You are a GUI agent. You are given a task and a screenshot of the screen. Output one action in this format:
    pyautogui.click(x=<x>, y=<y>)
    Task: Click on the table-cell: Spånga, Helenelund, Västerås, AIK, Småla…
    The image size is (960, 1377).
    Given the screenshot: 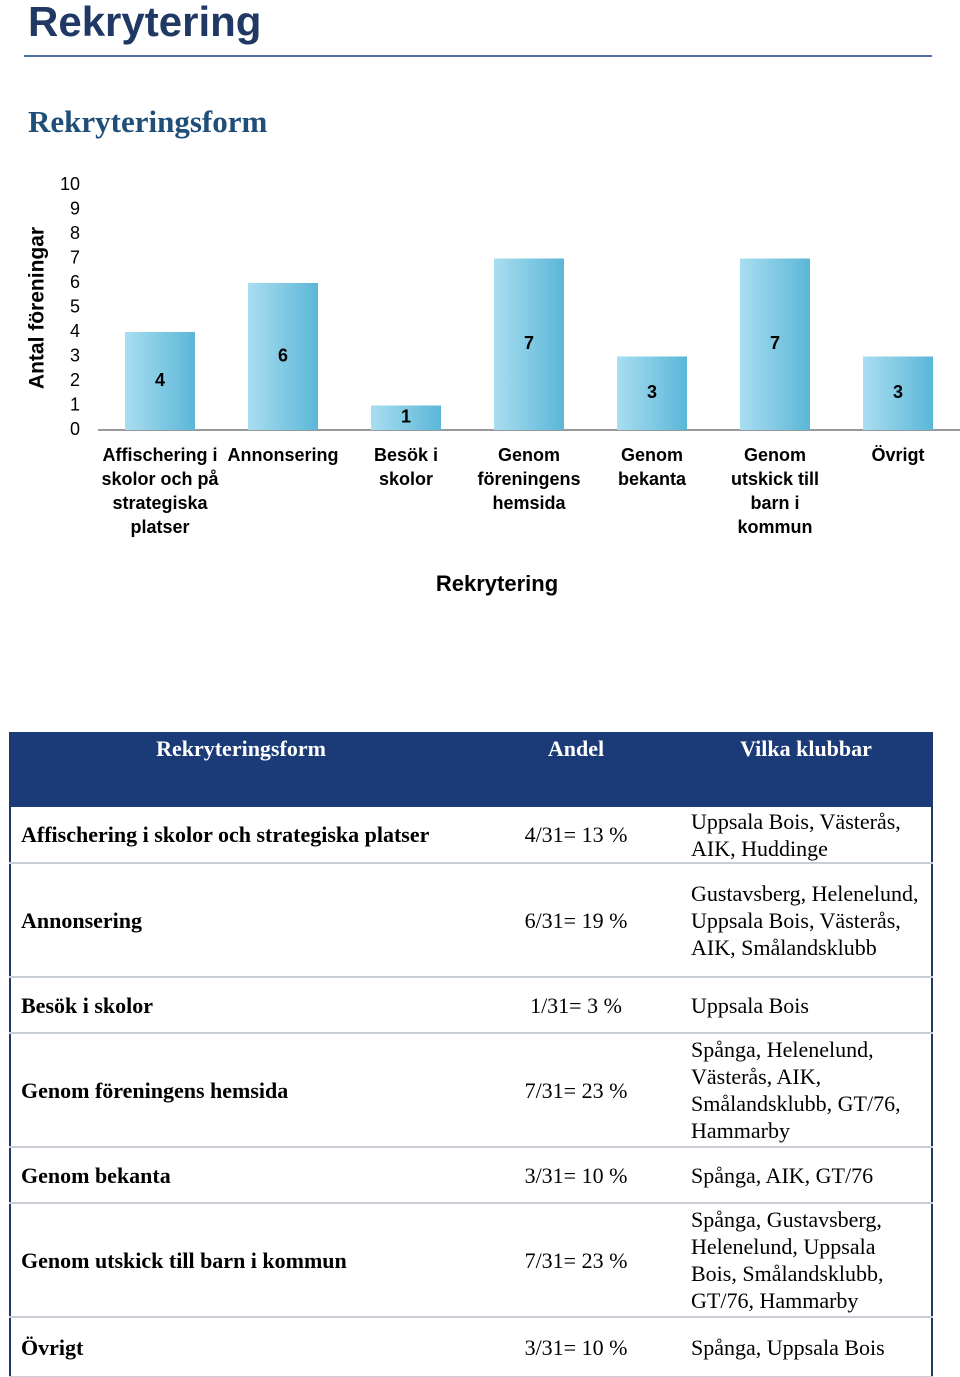 What is the action you would take?
    pyautogui.click(x=806, y=1090)
    